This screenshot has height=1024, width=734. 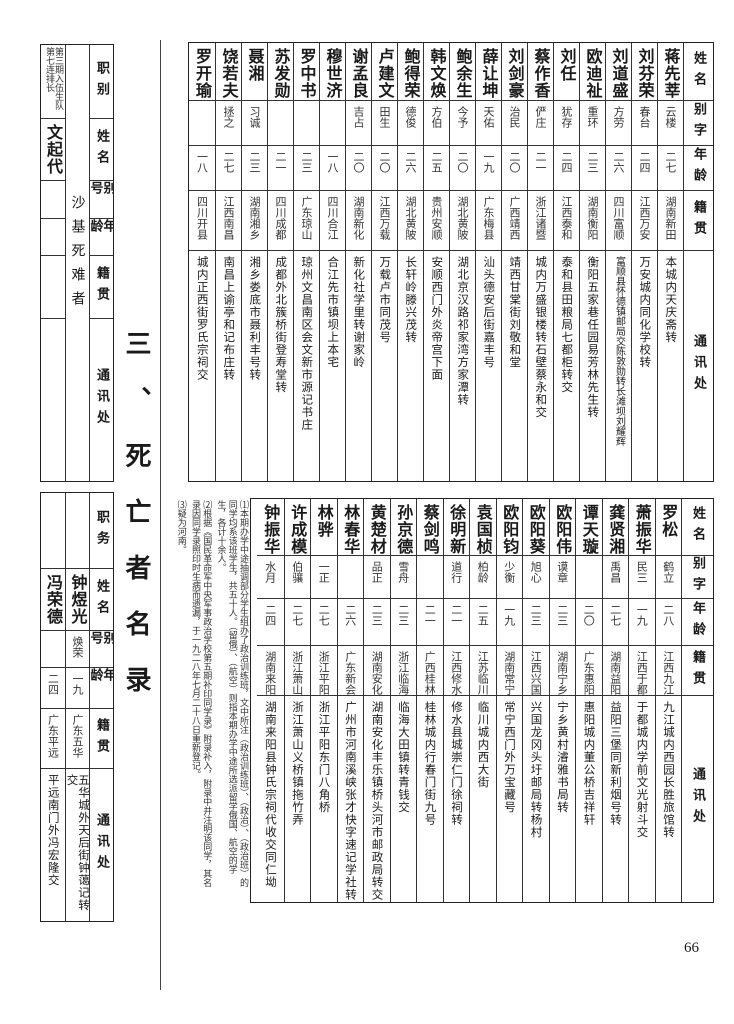 What do you see at coordinates (306, 218) in the screenshot?
I see `data-cell-text: 广东琼山` at bounding box center [306, 218].